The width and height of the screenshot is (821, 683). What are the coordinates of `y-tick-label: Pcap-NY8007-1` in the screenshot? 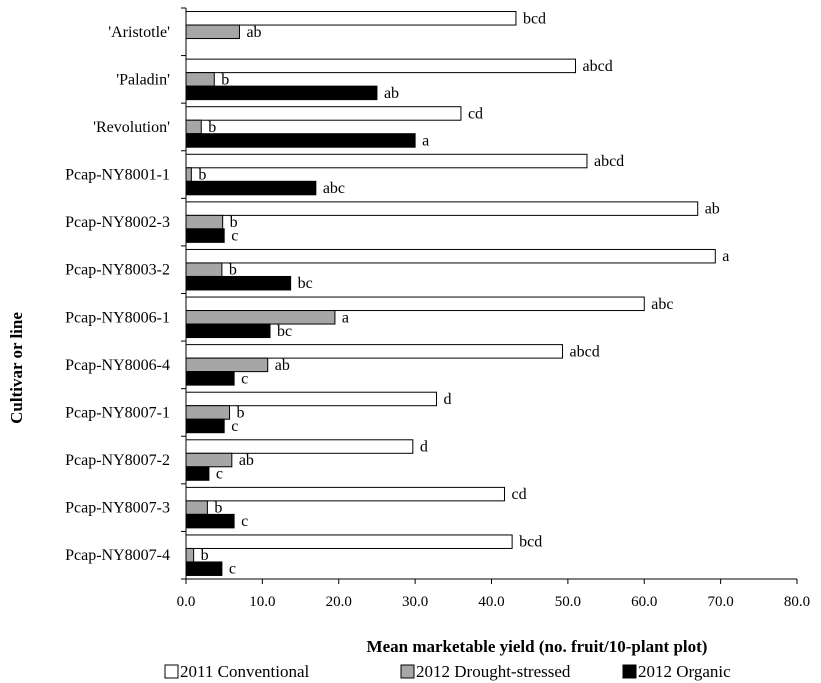 It's located at (117, 412).